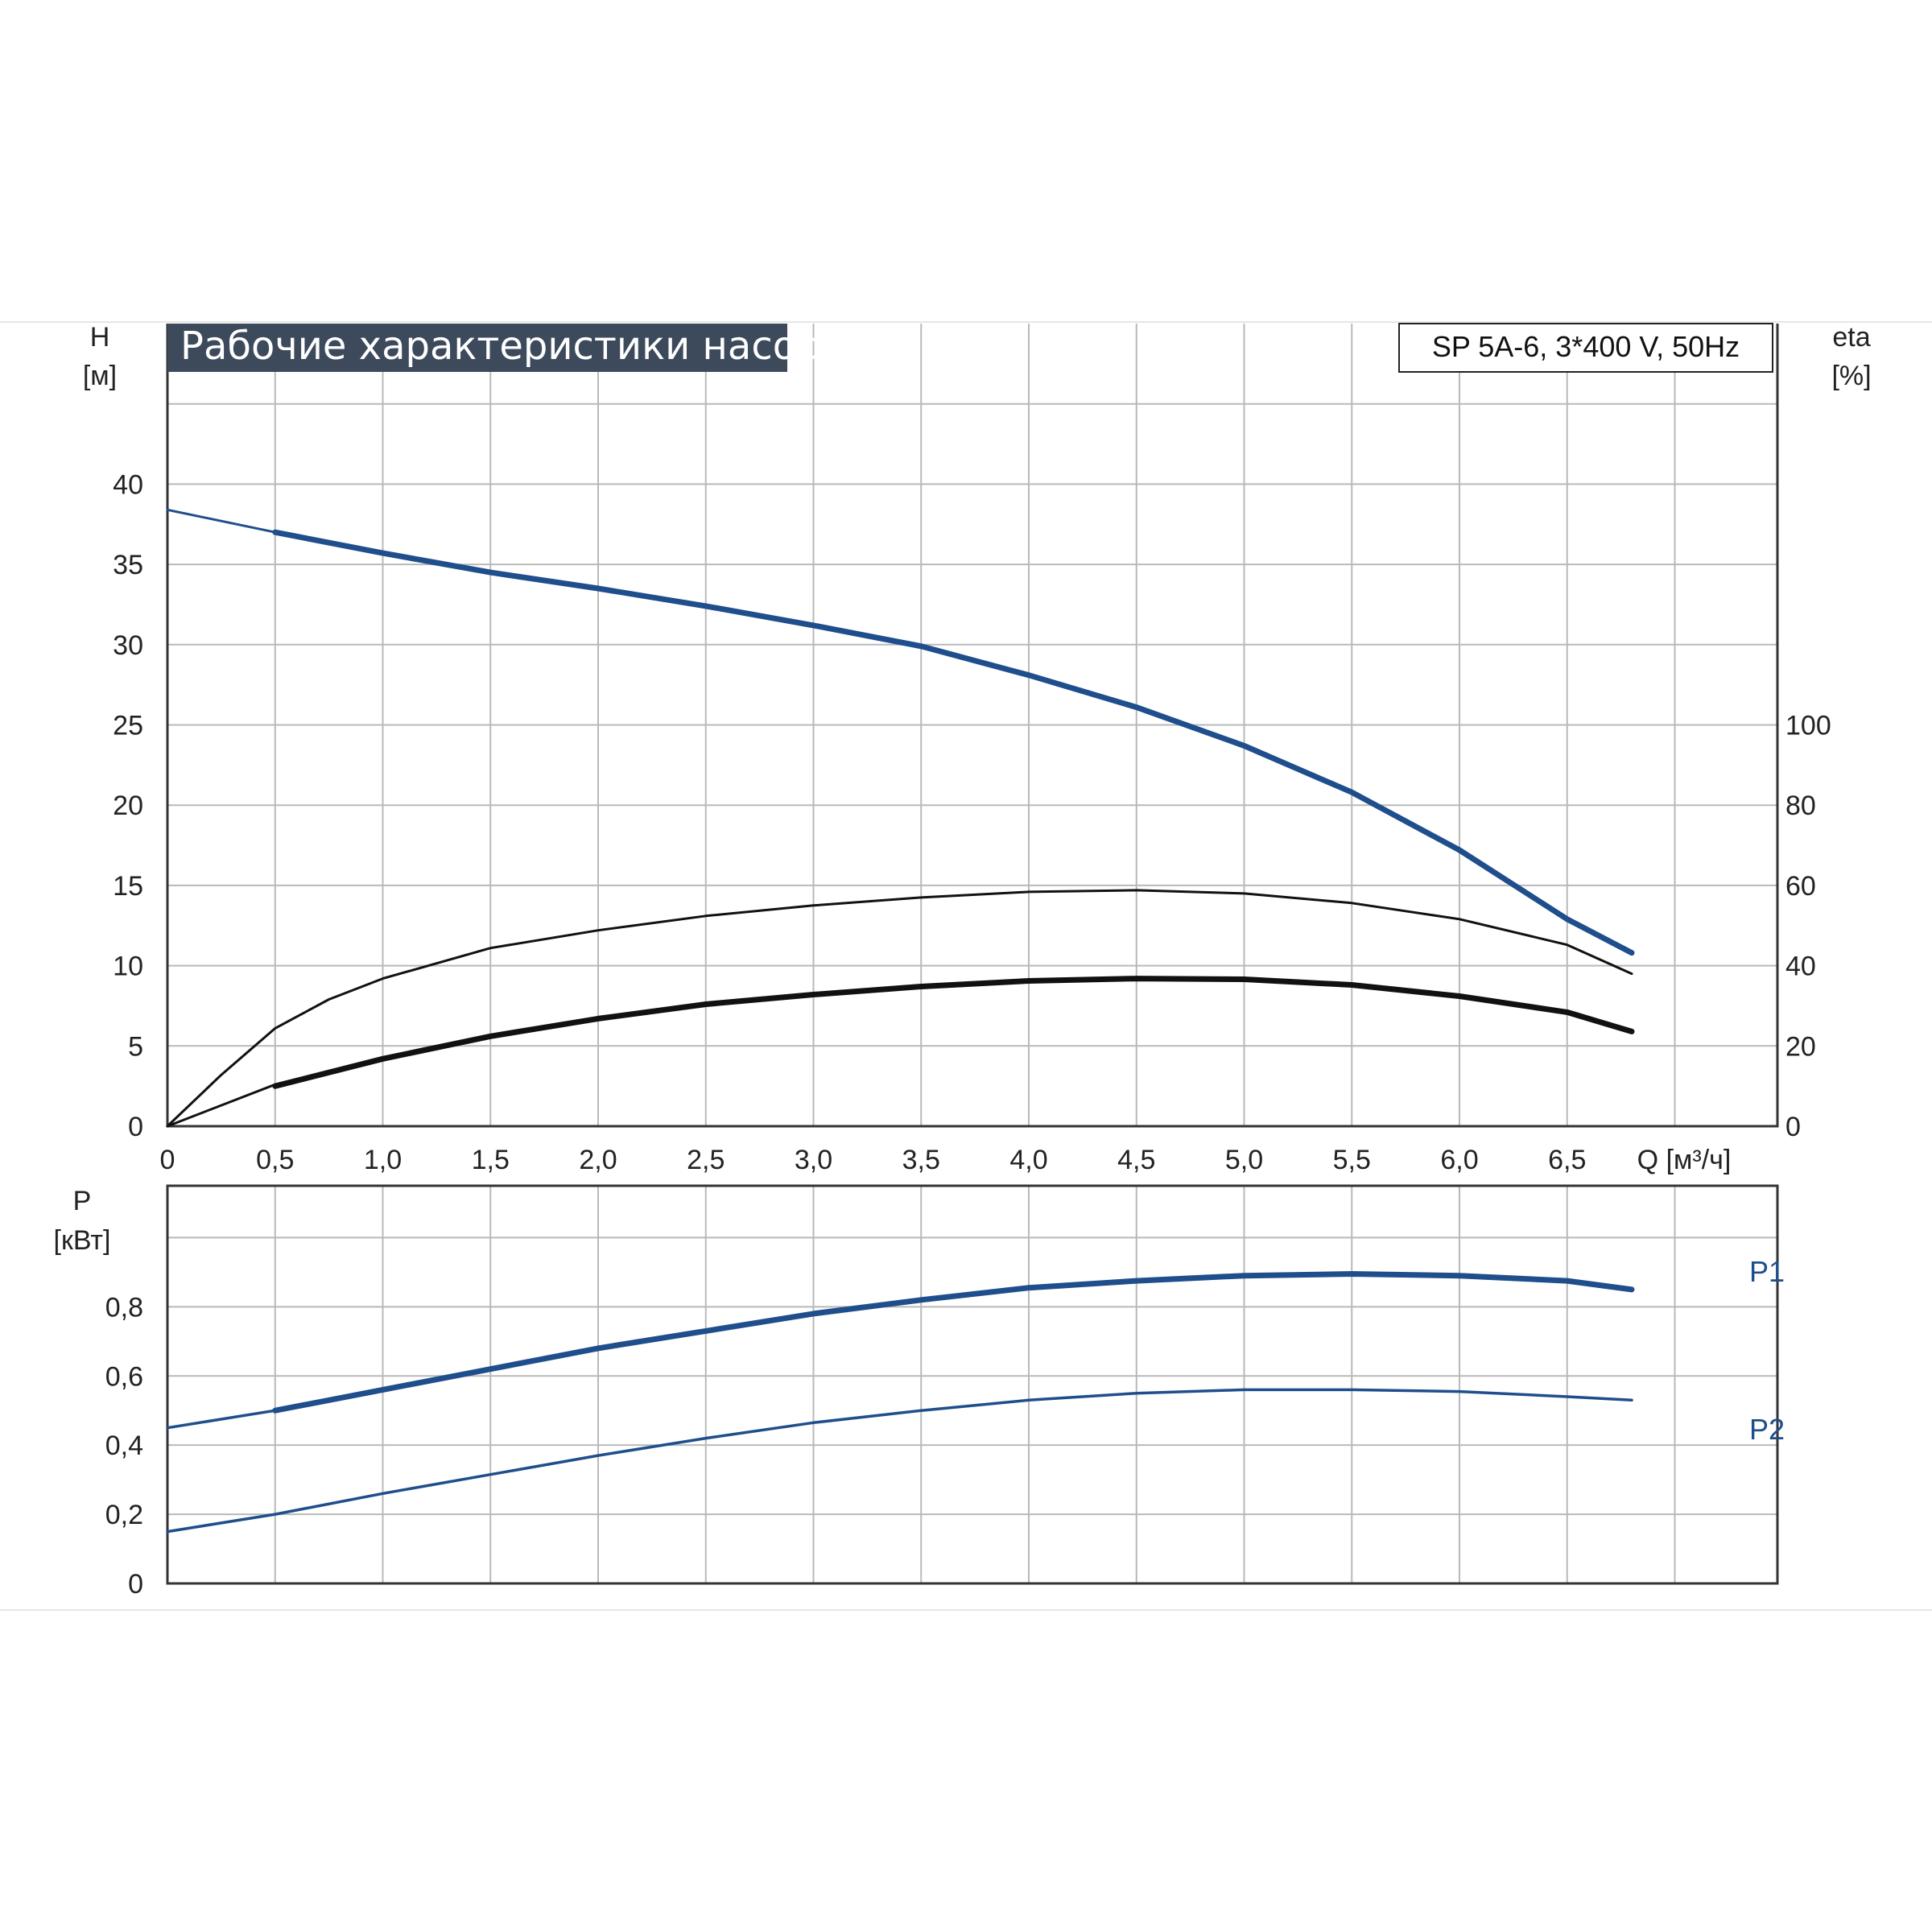 The width and height of the screenshot is (1932, 1932). Describe the element at coordinates (128, 484) in the screenshot. I see `head-tick-label: 40` at that location.